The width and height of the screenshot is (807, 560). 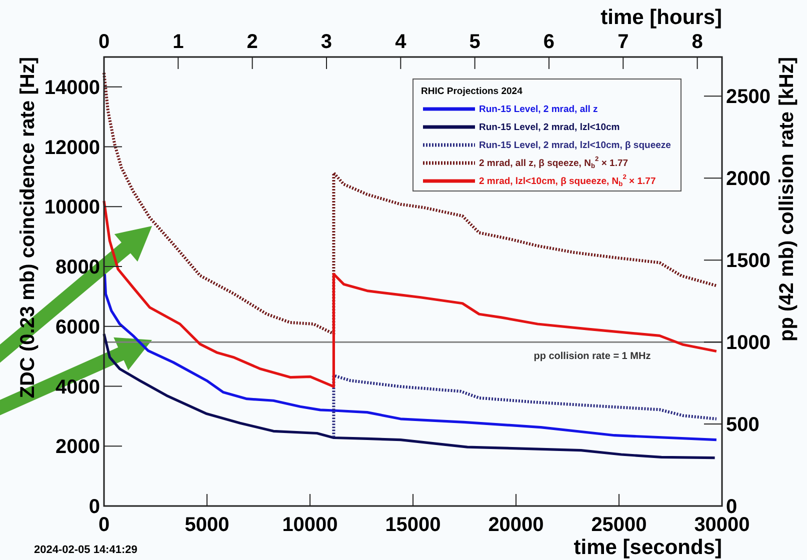 What do you see at coordinates (743, 425) in the screenshot?
I see `y2-tick-label: 500` at bounding box center [743, 425].